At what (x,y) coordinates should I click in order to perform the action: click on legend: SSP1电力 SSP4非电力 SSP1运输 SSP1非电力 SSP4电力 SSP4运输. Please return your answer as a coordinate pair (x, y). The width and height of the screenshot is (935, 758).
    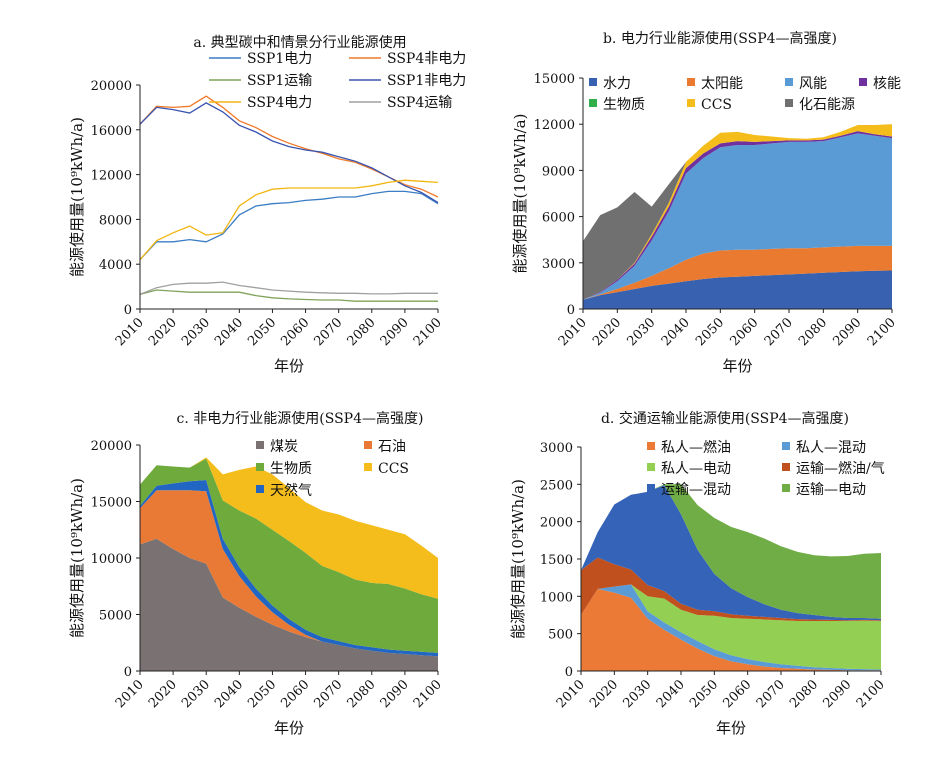
    Looking at the image, I should click on (337, 81).